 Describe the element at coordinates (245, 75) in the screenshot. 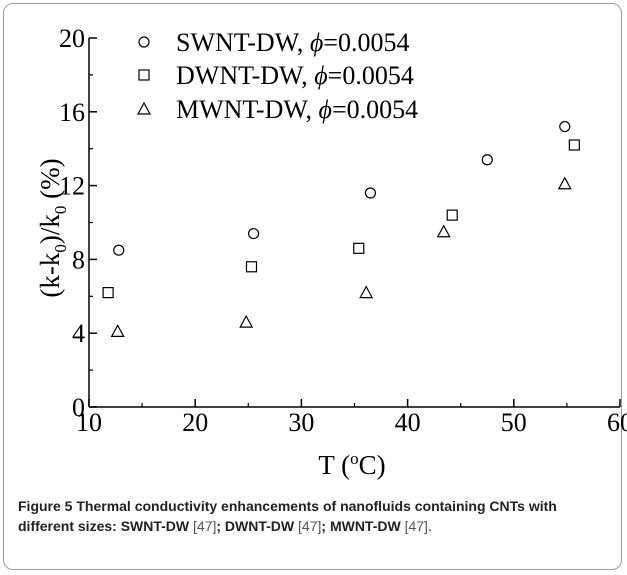

I see `legend-entry-label: DWNT-DW,` at that location.